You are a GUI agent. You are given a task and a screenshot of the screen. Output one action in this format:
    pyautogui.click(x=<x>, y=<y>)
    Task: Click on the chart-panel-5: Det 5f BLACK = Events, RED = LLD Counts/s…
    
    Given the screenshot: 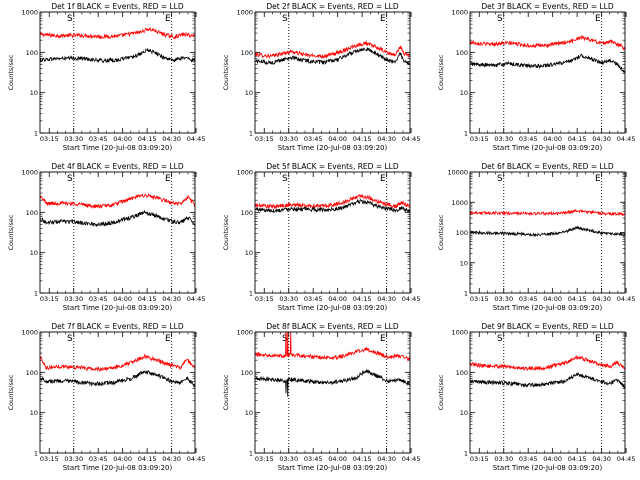 What is the action you would take?
    pyautogui.click(x=321, y=237)
    